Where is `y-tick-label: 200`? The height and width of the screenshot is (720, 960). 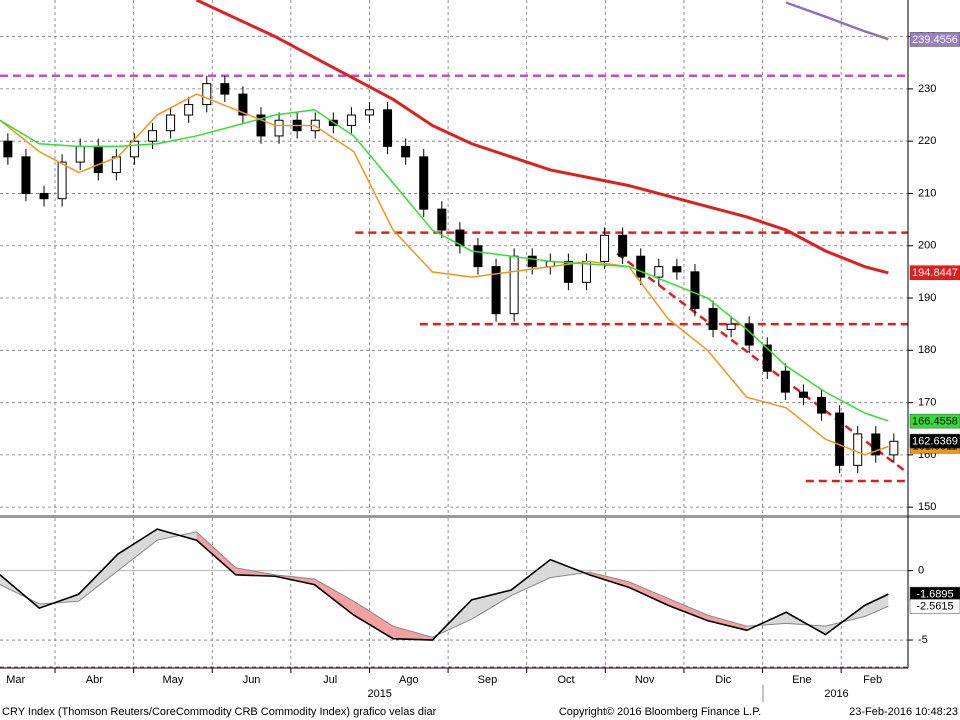
y-tick-label: 200 is located at coordinates (927, 246).